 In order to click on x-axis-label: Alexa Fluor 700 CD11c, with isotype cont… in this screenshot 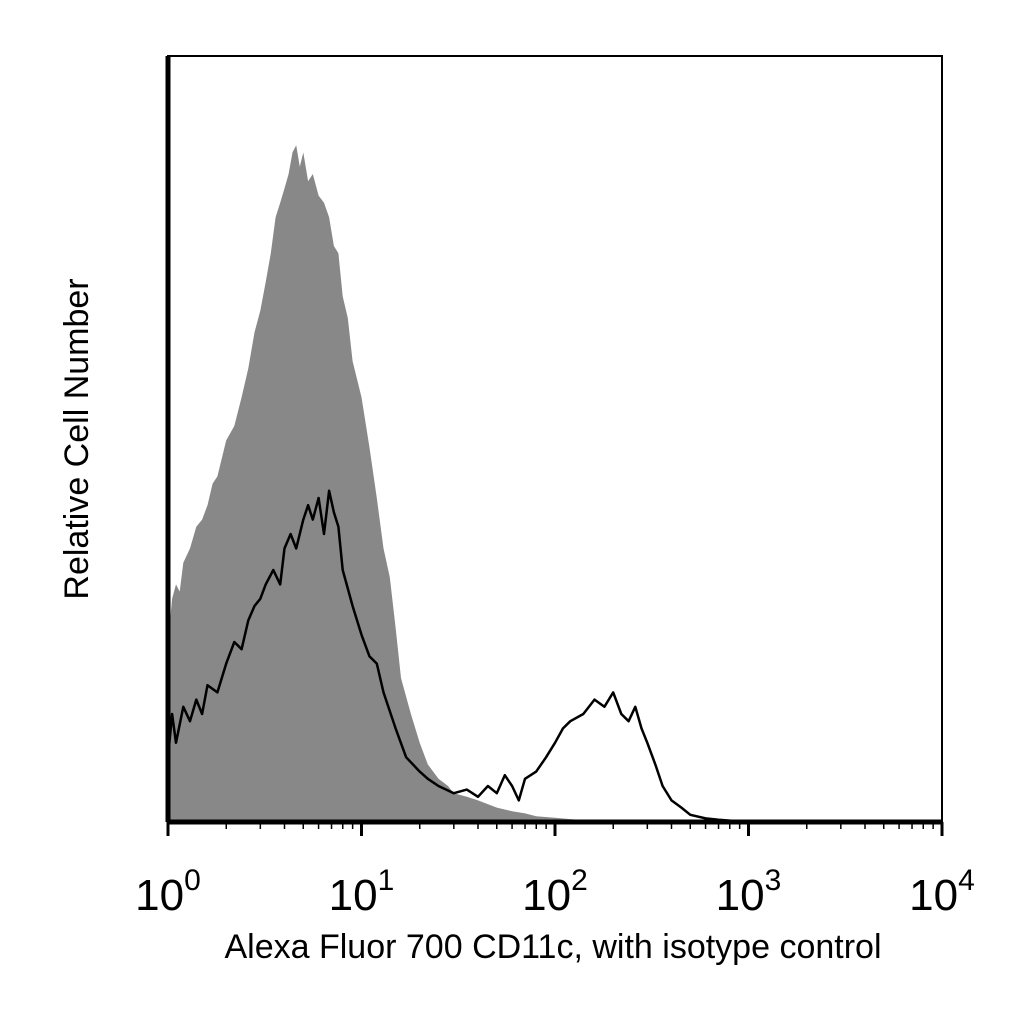, I will do `click(552, 947)`.